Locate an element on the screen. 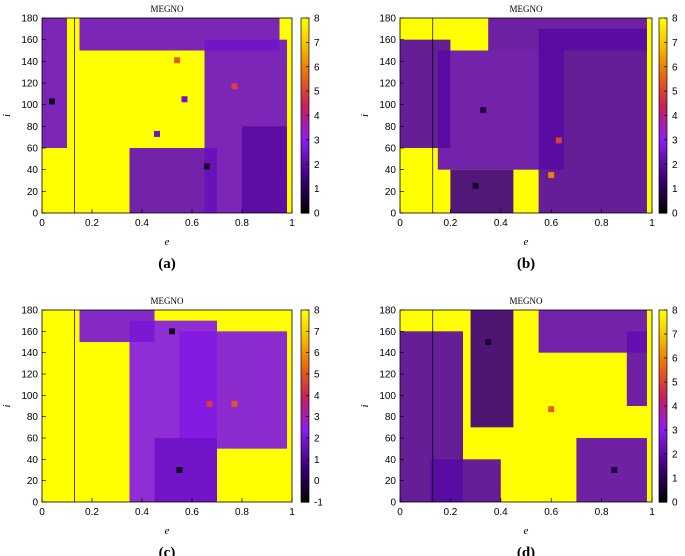 The image size is (685, 556). y-tick-label: 0 is located at coordinates (393, 503).